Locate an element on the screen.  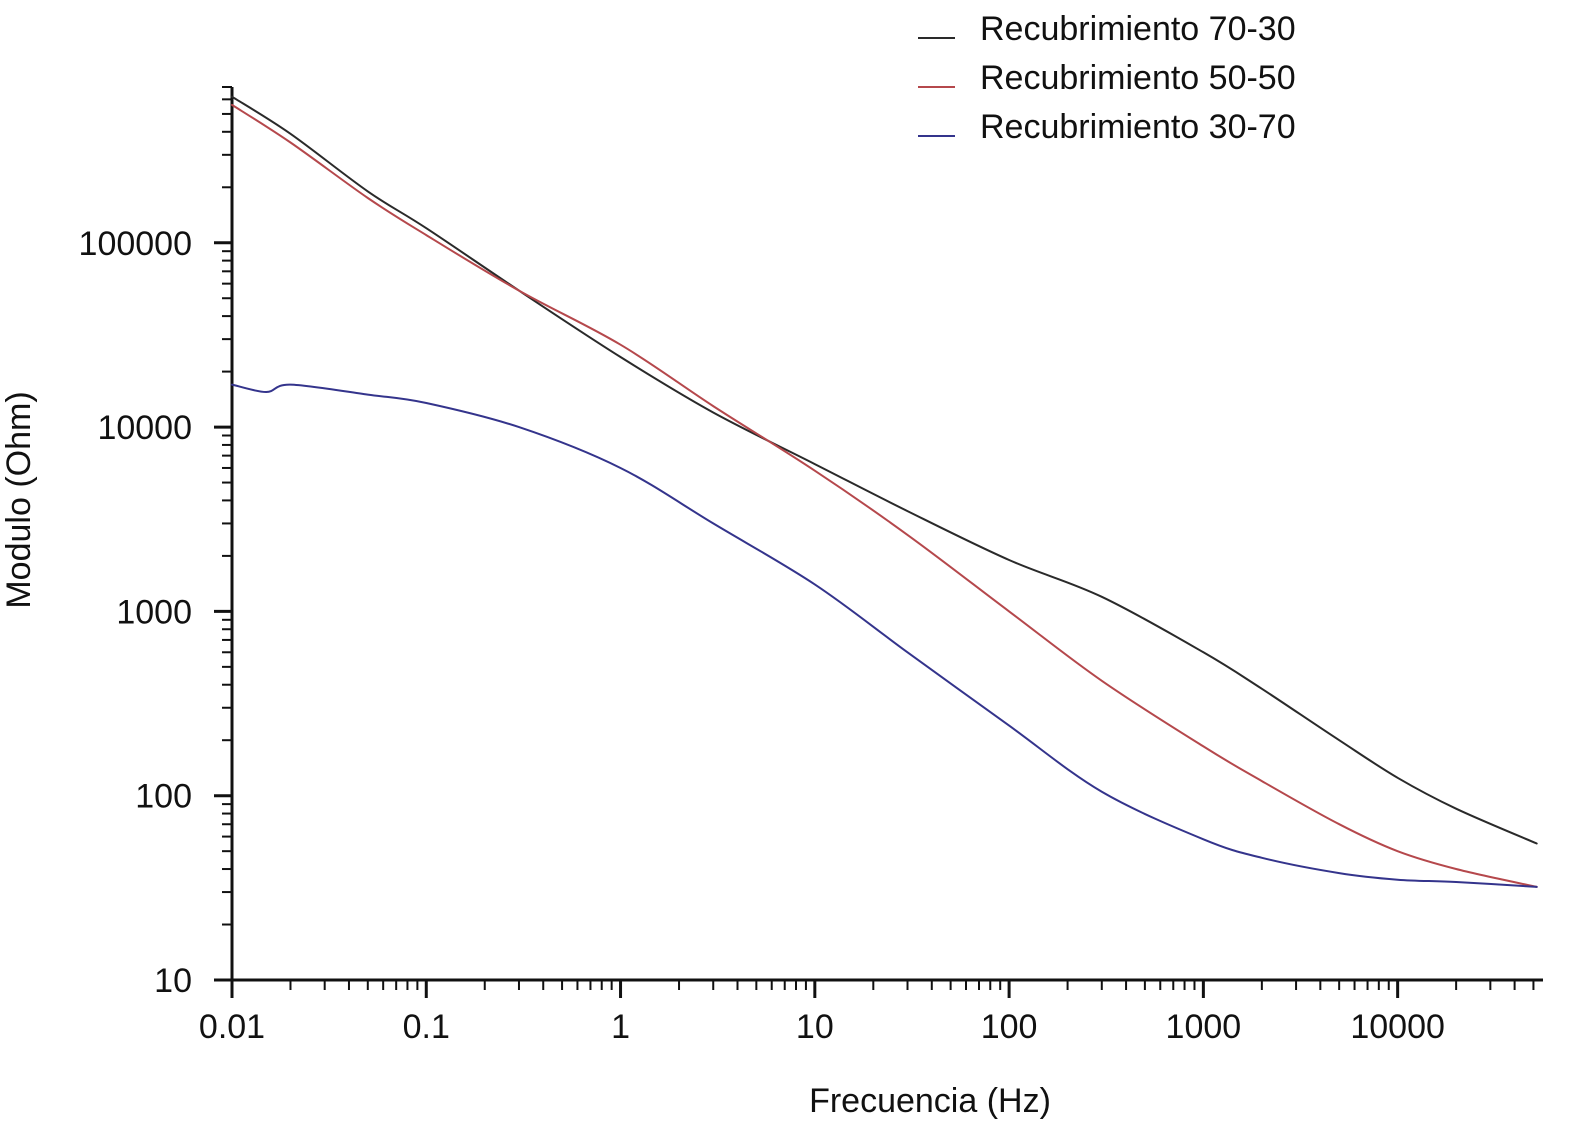
x-tick-label: 10 is located at coordinates (815, 1027).